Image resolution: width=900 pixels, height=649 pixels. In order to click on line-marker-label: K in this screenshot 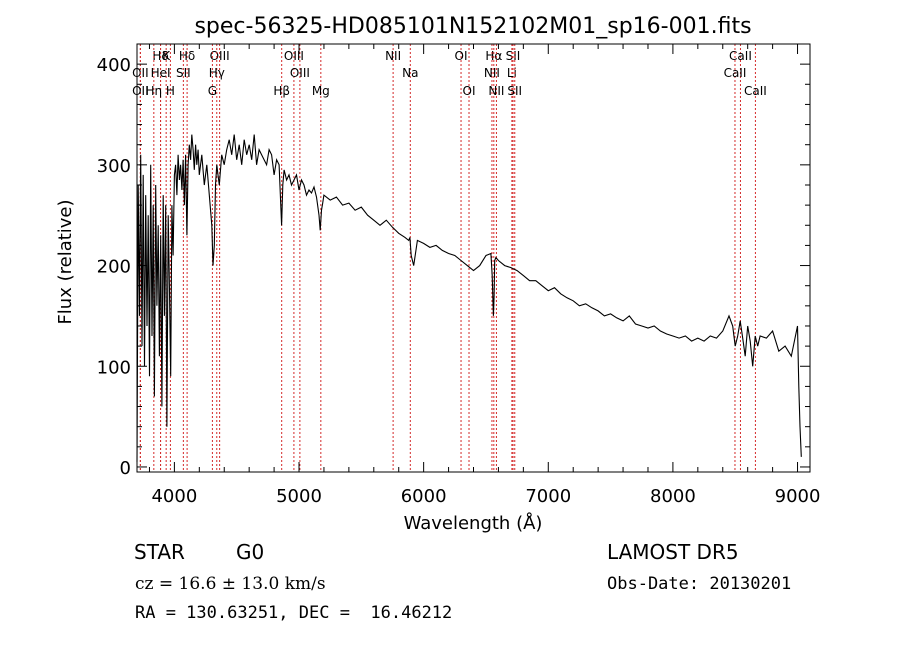, I will do `click(166, 56)`.